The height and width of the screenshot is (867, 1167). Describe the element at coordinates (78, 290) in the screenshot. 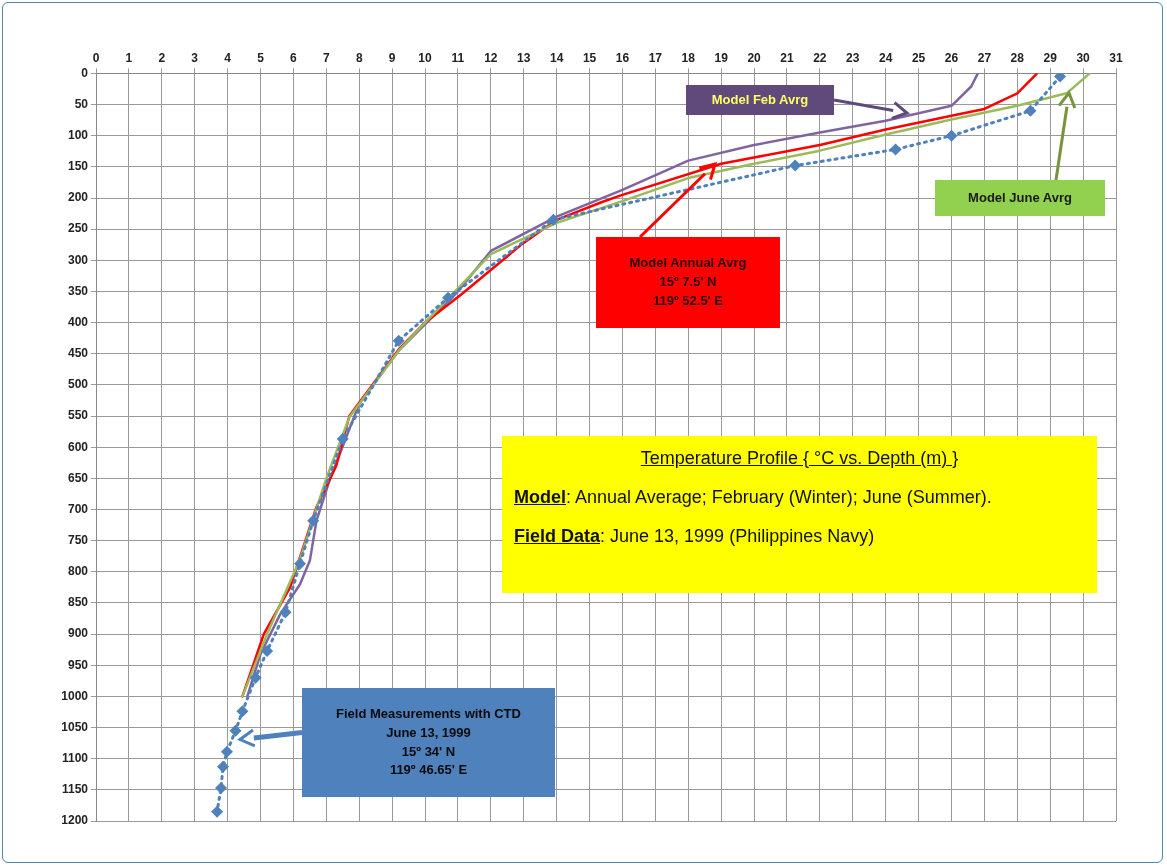

I see `y-tick-label: 350` at that location.